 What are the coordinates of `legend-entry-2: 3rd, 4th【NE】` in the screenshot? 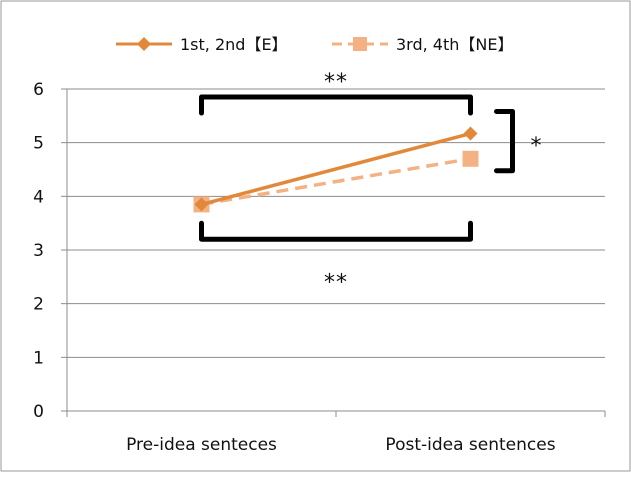 It's located at (422, 44).